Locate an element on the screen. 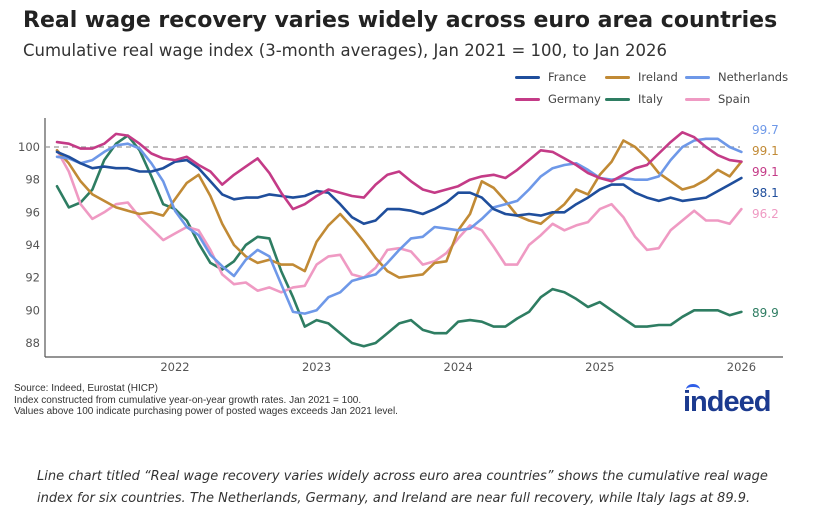 The width and height of the screenshot is (825, 521). legend-label: Ireland is located at coordinates (658, 77).